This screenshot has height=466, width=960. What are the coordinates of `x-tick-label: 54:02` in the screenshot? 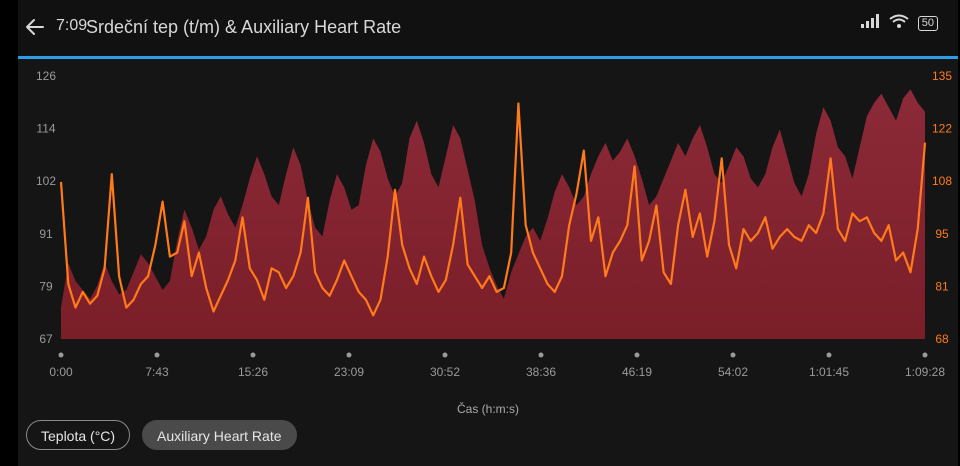 It's located at (733, 372).